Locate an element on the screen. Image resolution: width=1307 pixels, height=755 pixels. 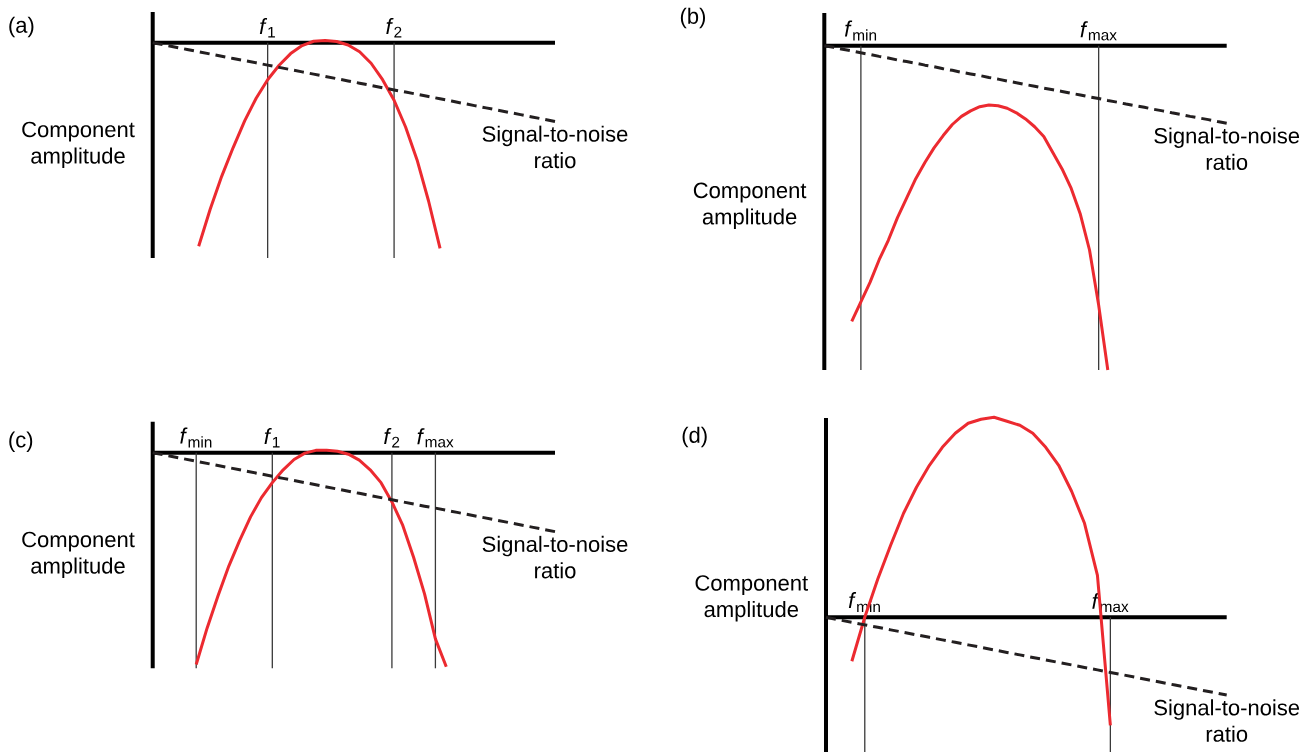
chart-title: (b) is located at coordinates (693, 18).